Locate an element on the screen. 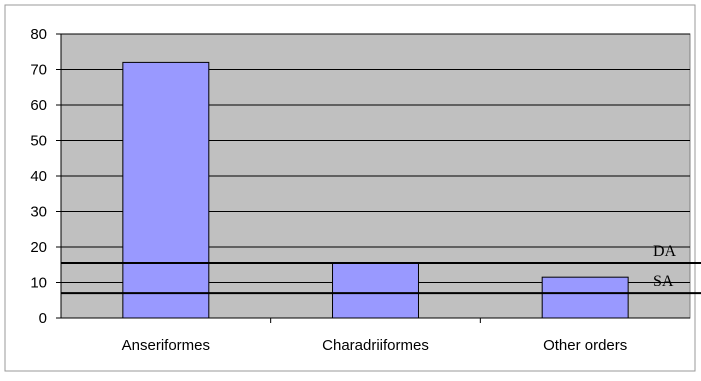 This screenshot has height=381, width=701. y-tick-label: 50 is located at coordinates (38, 141).